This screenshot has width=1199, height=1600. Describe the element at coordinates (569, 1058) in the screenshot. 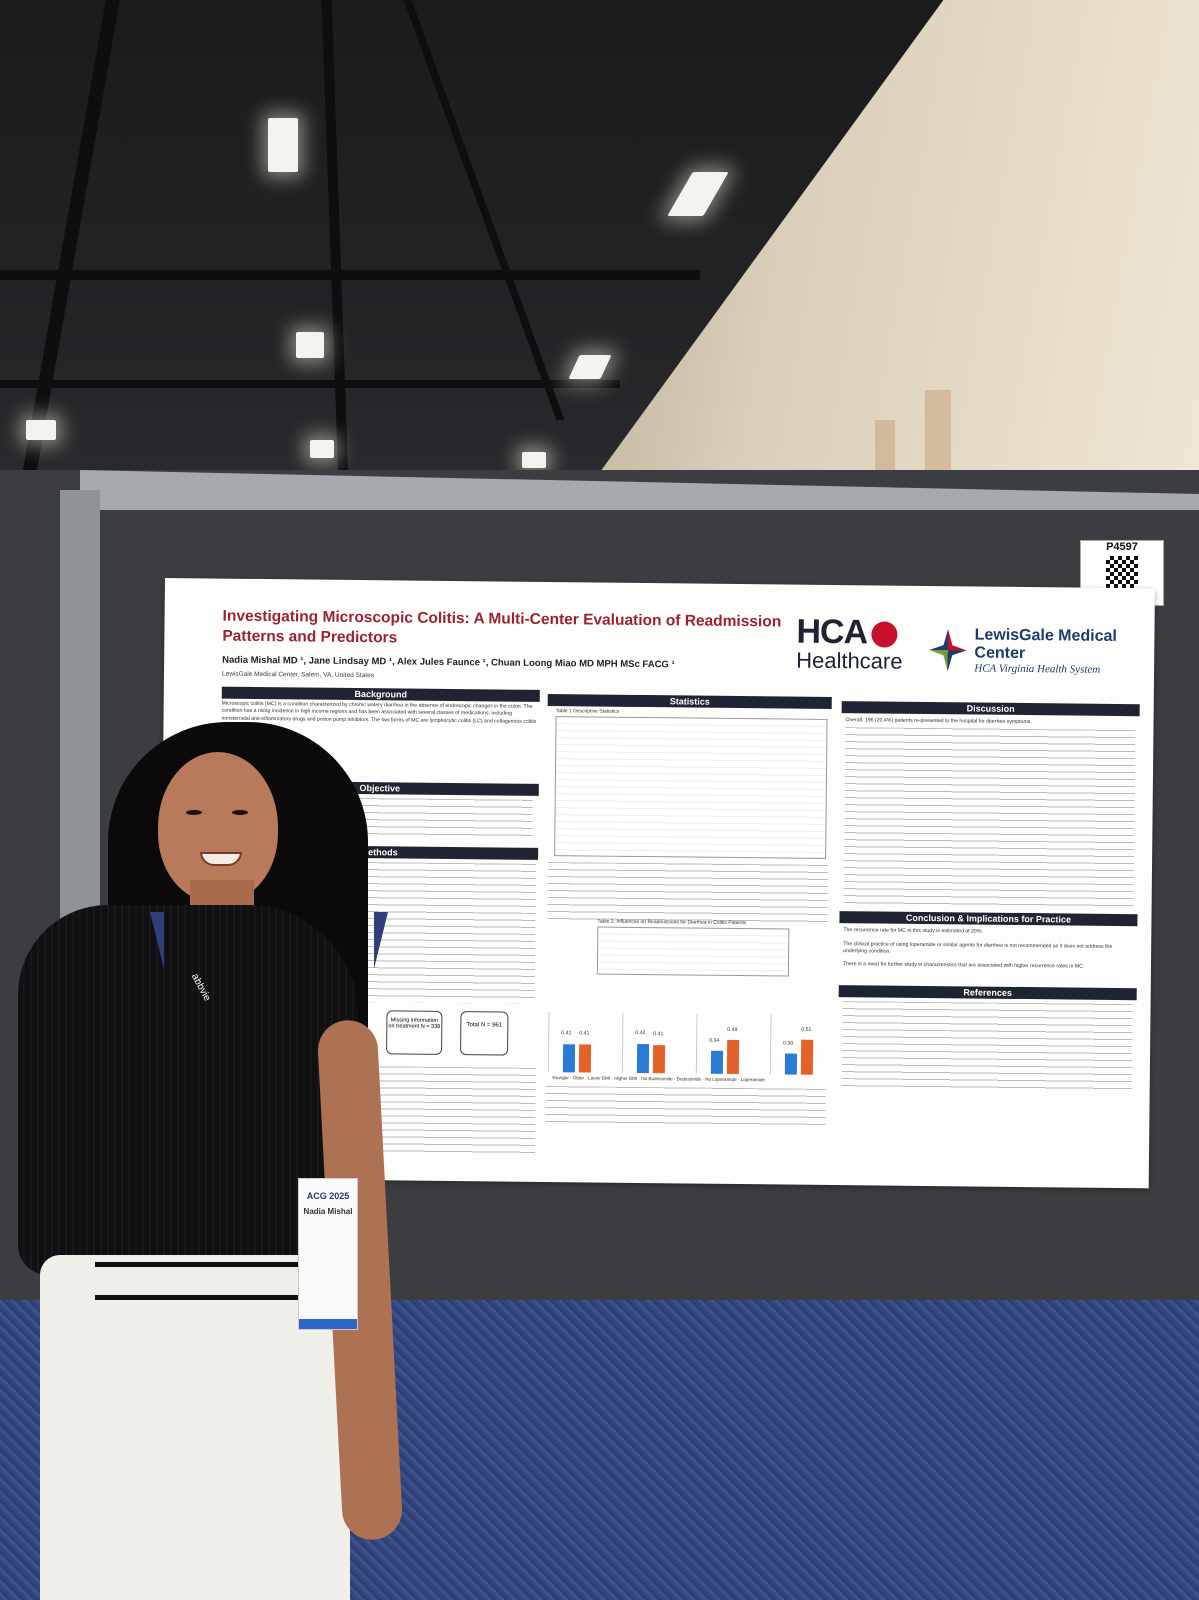

I see `bar-younger` at that location.